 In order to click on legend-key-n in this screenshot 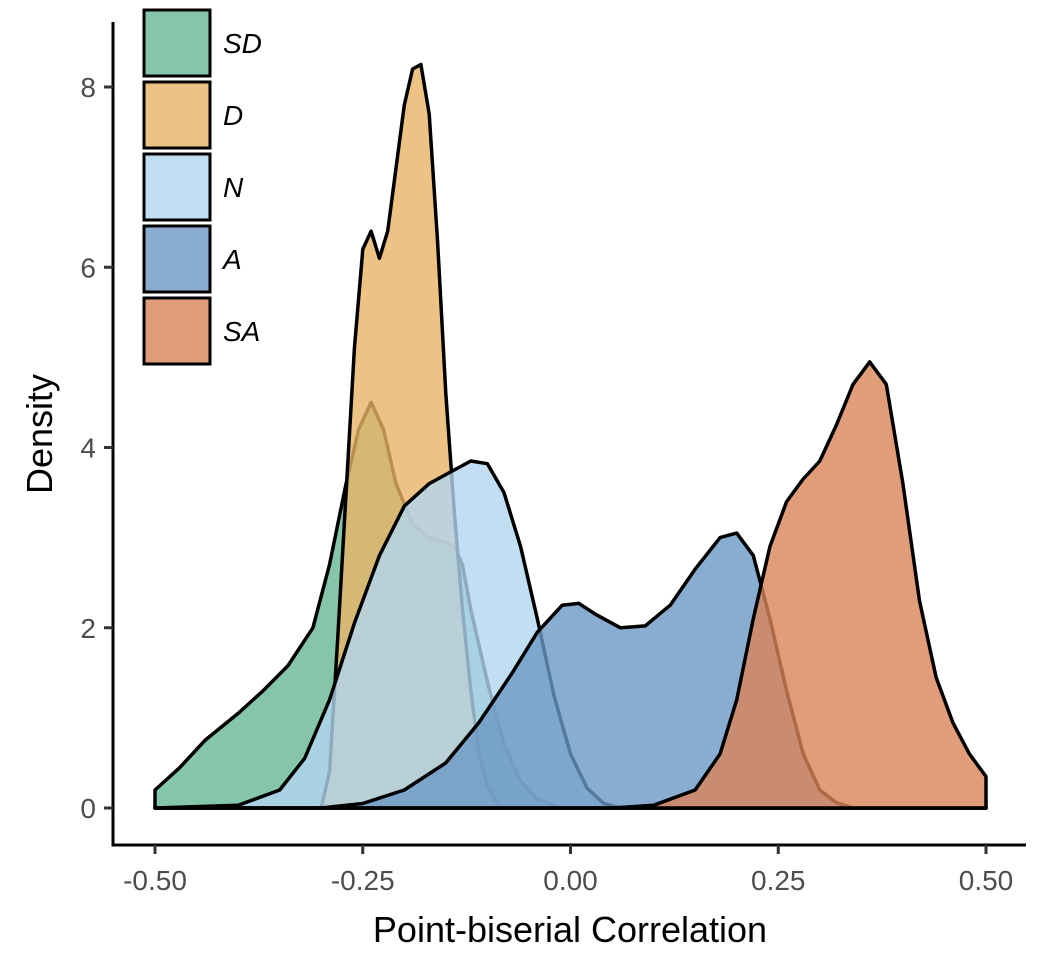, I will do `click(177, 187)`.